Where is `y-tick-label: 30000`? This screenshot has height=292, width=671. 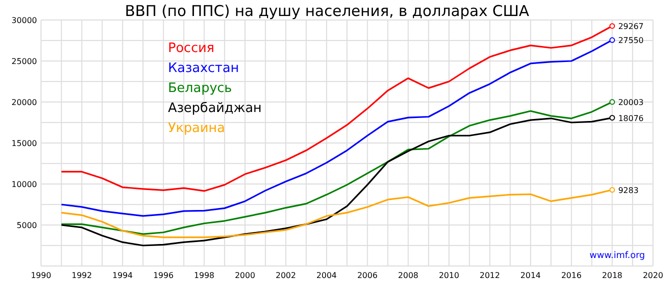 y-tick-label: 30000 is located at coordinates (24, 20).